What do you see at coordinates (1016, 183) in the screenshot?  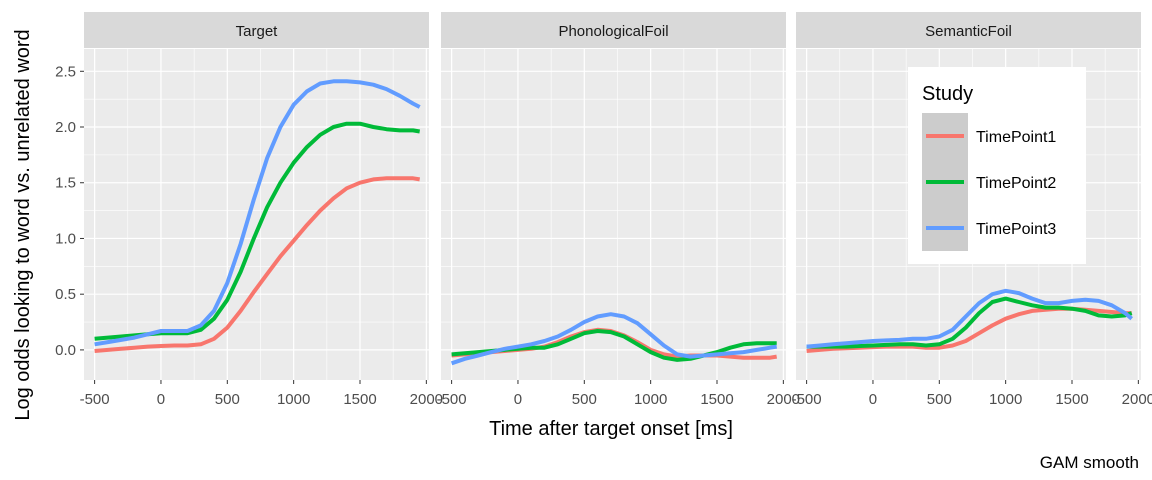 I see `legend-label: TimePoint2` at bounding box center [1016, 183].